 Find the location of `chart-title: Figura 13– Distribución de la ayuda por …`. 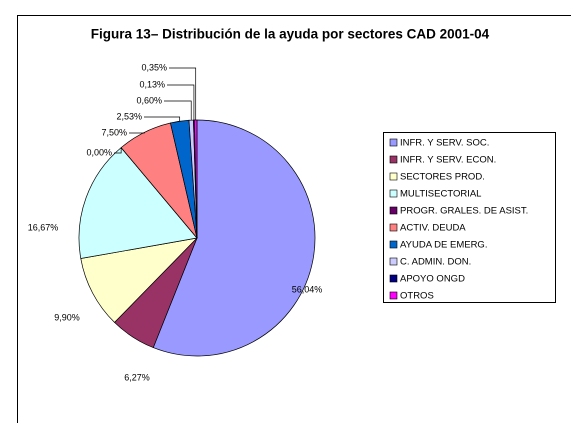

chart-title: Figura 13– Distribución de la ayuda por … is located at coordinates (290, 34).